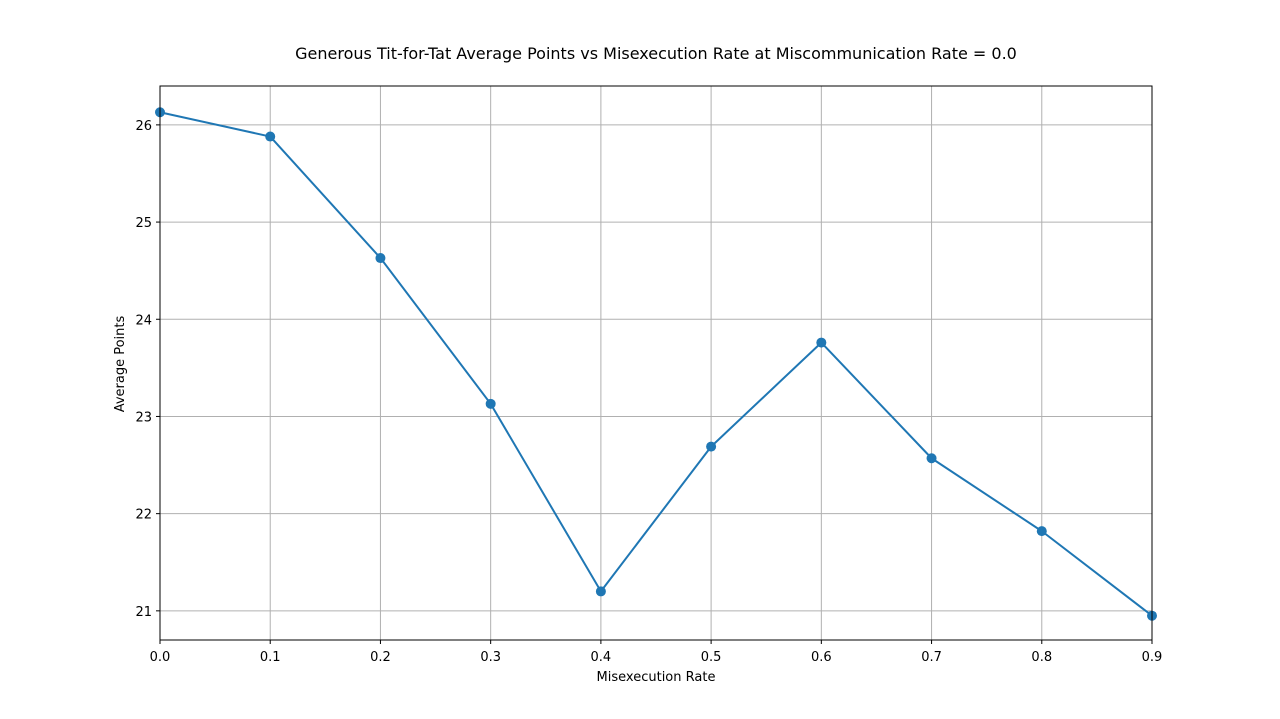 The height and width of the screenshot is (719, 1280). I want to click on x-tick-label: 0.2, so click(380, 657).